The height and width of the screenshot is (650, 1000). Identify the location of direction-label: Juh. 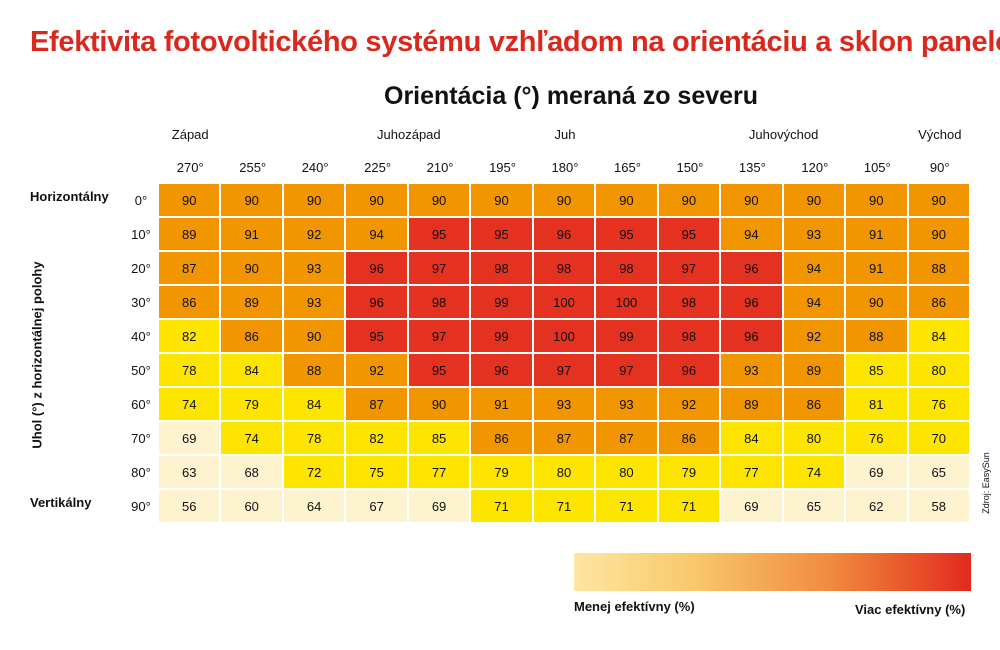
(565, 134).